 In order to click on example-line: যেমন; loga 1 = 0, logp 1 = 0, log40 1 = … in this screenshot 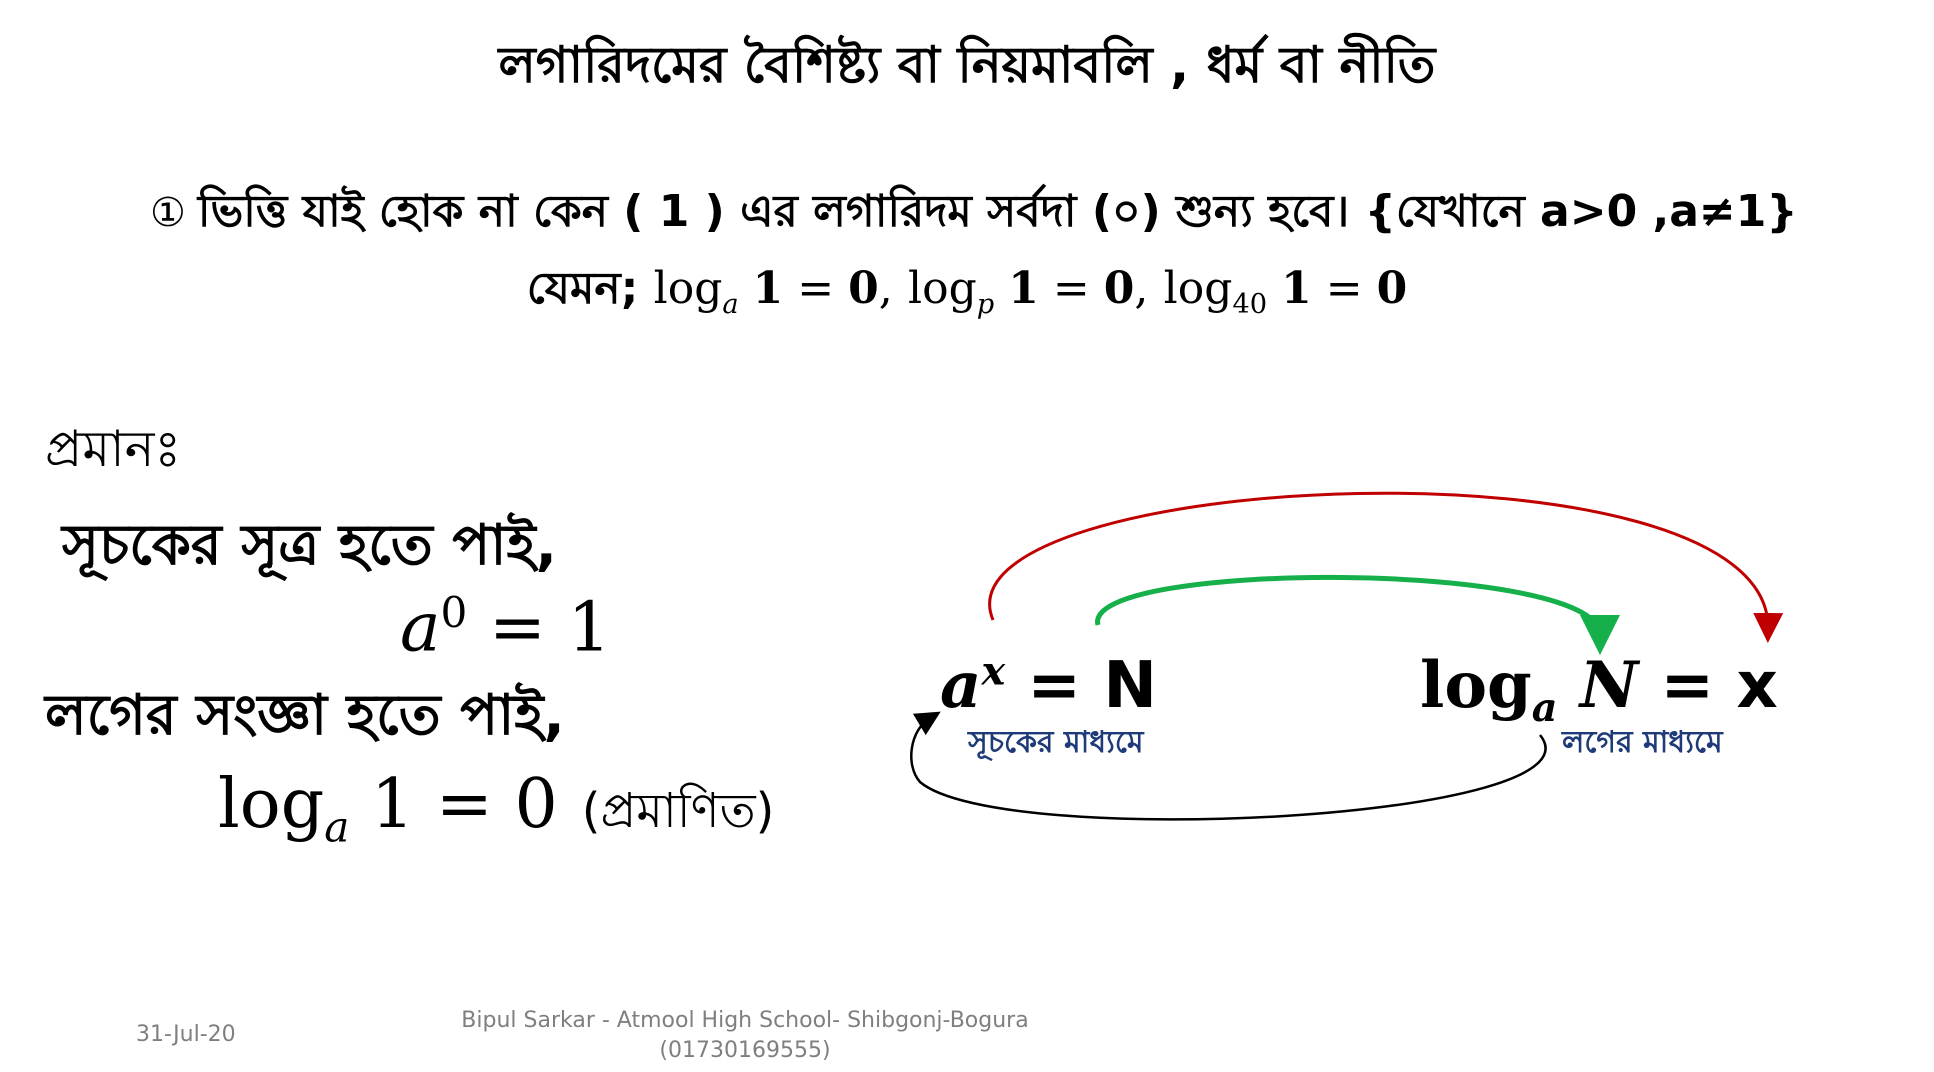, I will do `click(967, 291)`.